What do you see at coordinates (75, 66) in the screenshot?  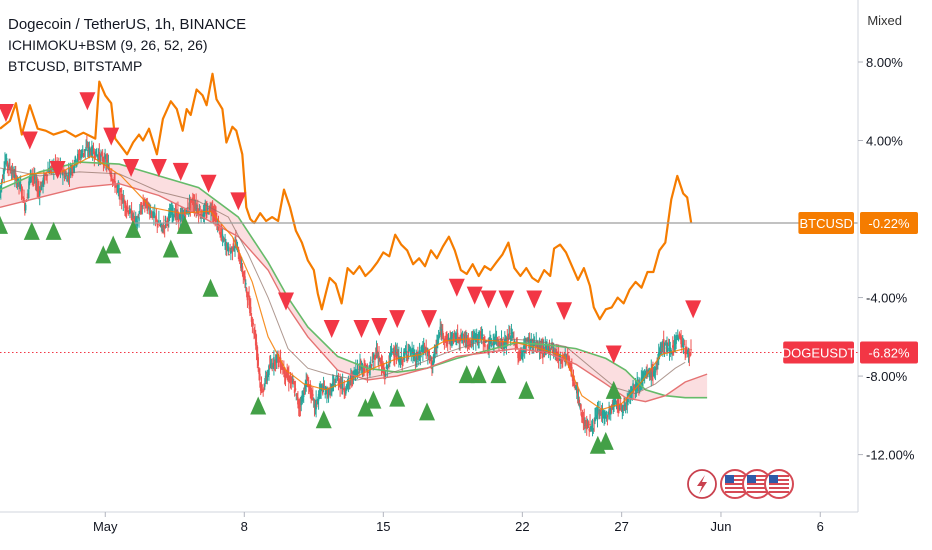 I see `compare-symbol-legend: BTCUSD, BITSTAMP` at bounding box center [75, 66].